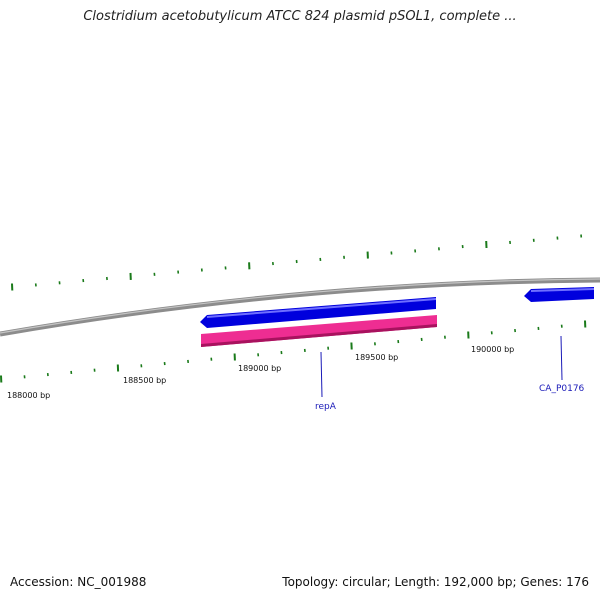 The image size is (600, 600). What do you see at coordinates (78, 582) in the screenshot?
I see `accession-text: Accession: NC_001988` at bounding box center [78, 582].